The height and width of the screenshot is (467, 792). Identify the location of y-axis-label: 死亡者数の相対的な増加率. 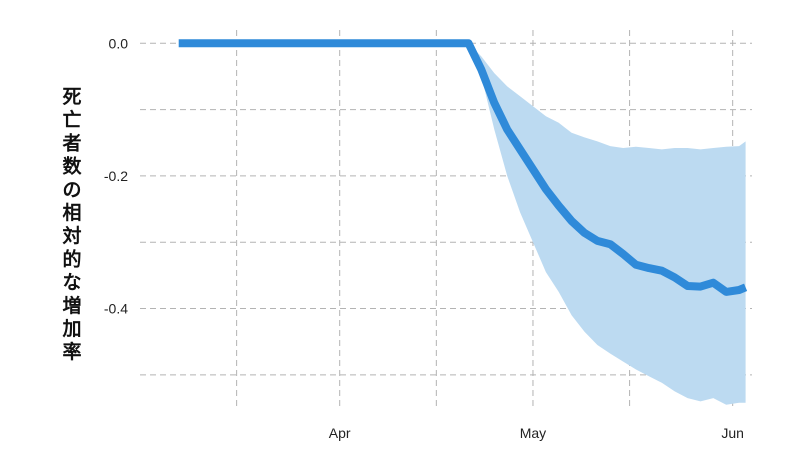
(71, 224).